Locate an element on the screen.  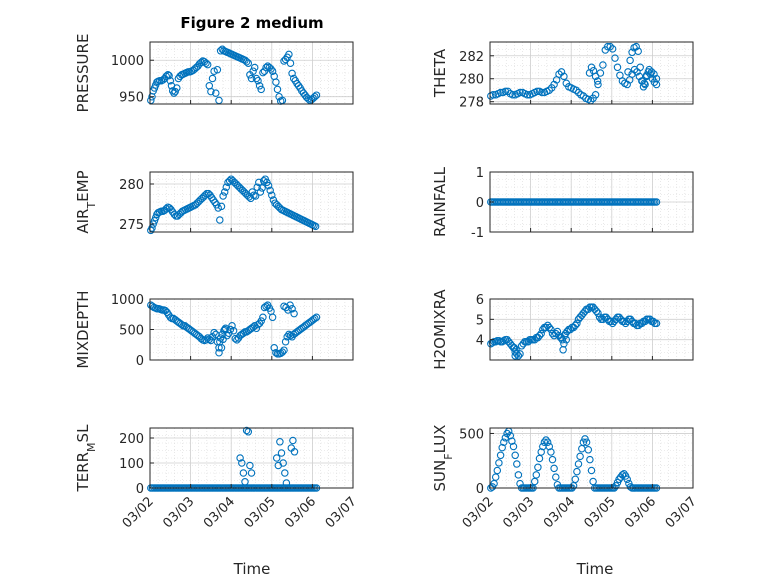
y-tick-label: 6 is located at coordinates (480, 300).